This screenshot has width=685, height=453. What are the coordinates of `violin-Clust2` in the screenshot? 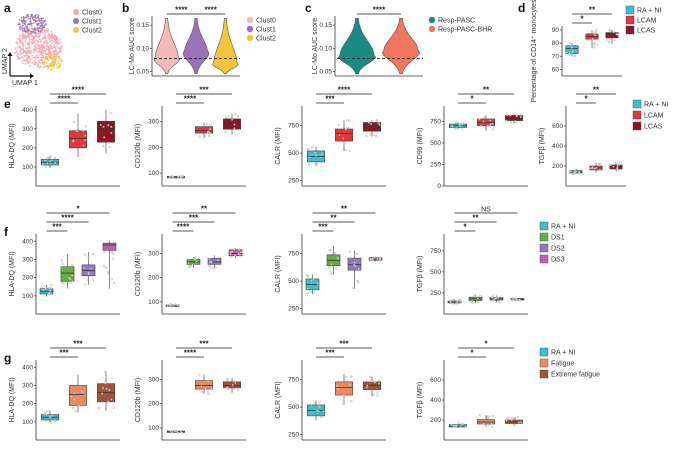 It's located at (225, 46).